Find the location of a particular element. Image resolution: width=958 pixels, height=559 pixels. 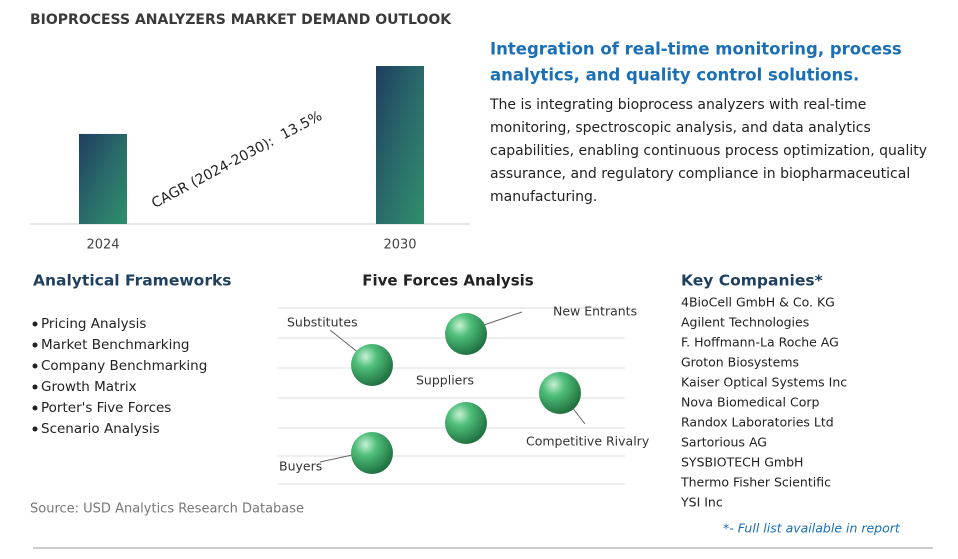

company: Kaiser Optical Systems Inc is located at coordinates (764, 382).